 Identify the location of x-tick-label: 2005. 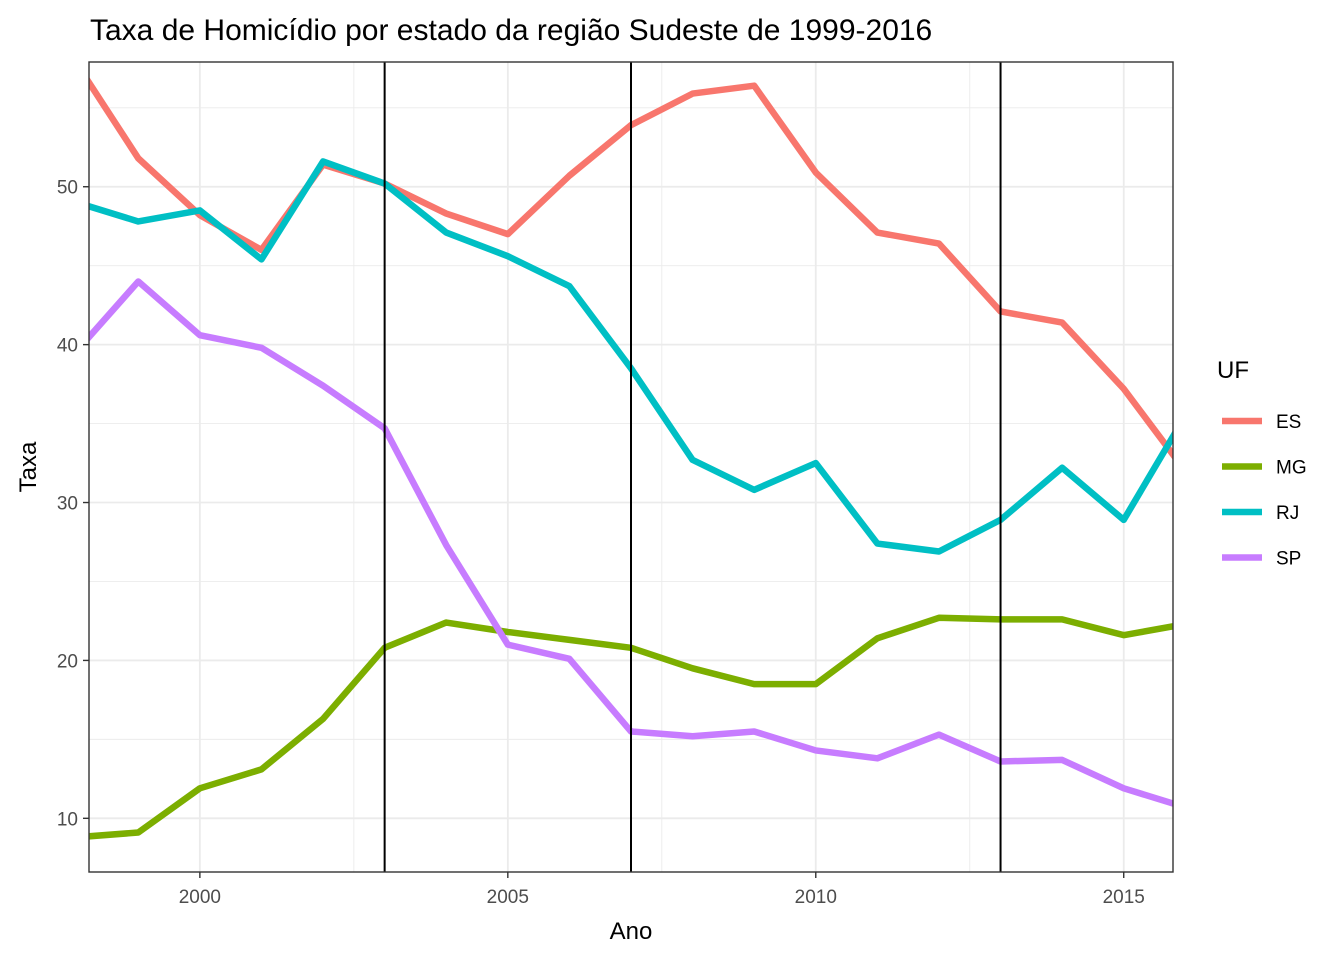
(508, 897).